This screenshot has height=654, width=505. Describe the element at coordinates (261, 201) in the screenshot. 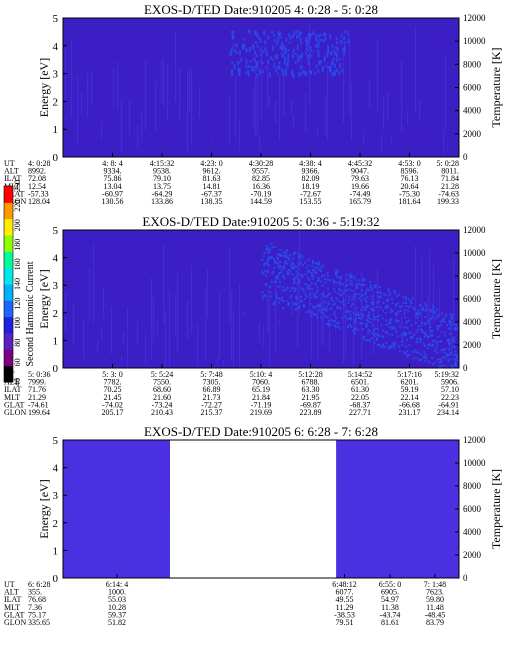

I see `cell-glon: 144.59` at that location.